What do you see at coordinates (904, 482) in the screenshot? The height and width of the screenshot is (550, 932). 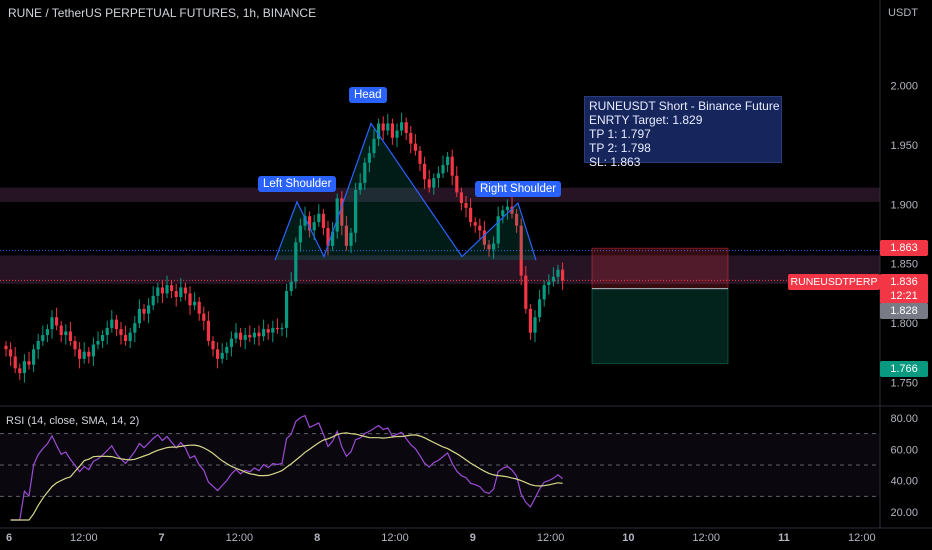 I see `rsi-tick-label: 40.00` at bounding box center [904, 482].